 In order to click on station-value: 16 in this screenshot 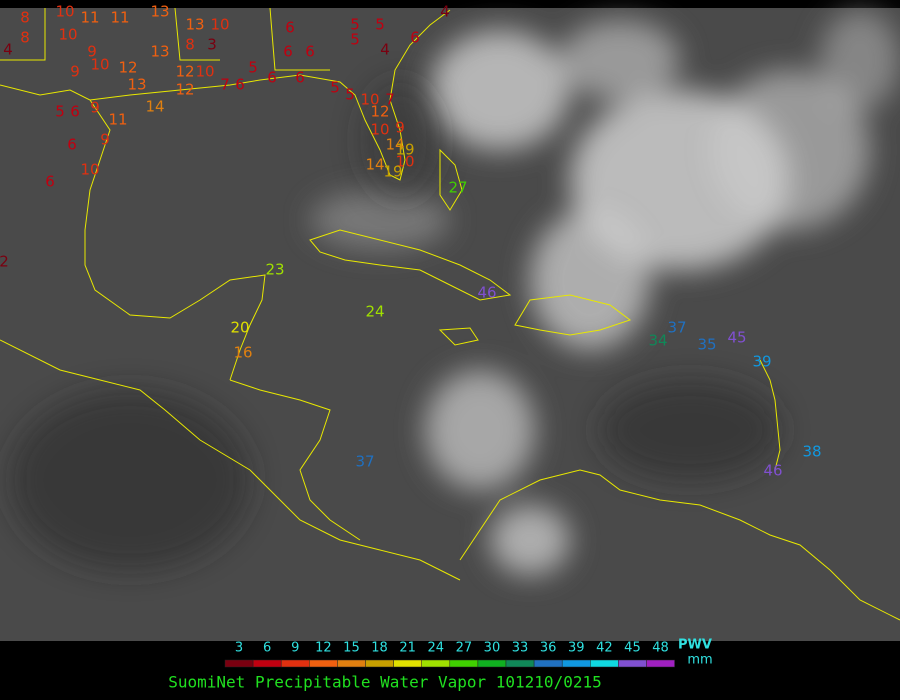, I will do `click(242, 353)`.